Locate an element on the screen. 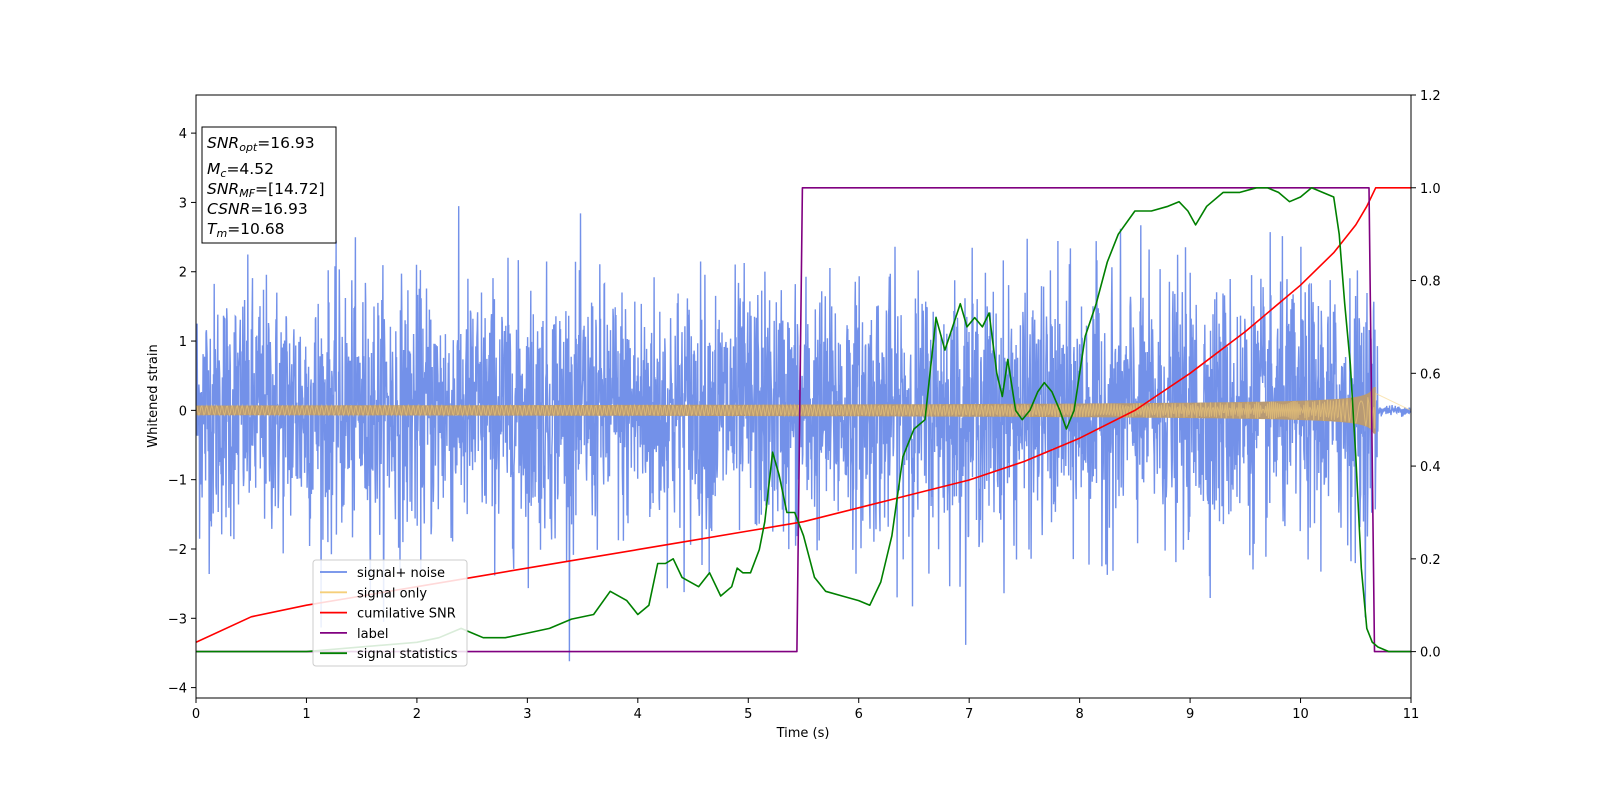 This screenshot has width=1600, height=800. y-left-tick-label: −2 is located at coordinates (177, 550).